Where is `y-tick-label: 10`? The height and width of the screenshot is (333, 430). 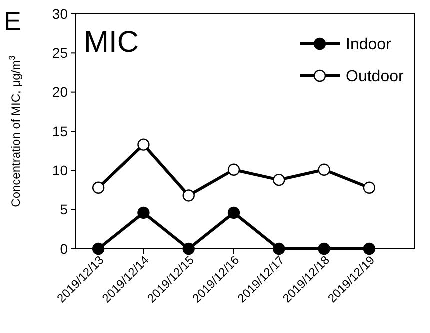
y-tick-label: 10 is located at coordinates (60, 170).